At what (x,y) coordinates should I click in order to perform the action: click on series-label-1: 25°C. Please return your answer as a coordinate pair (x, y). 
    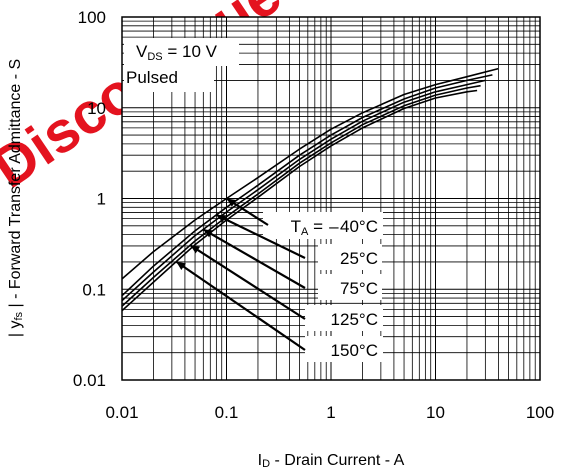
    Looking at the image, I should click on (359, 258).